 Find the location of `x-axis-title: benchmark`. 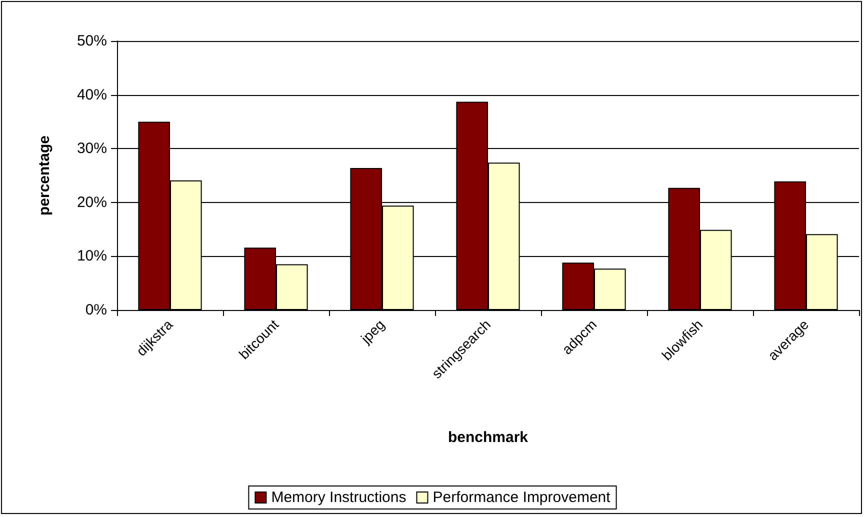

x-axis-title: benchmark is located at coordinates (488, 437).